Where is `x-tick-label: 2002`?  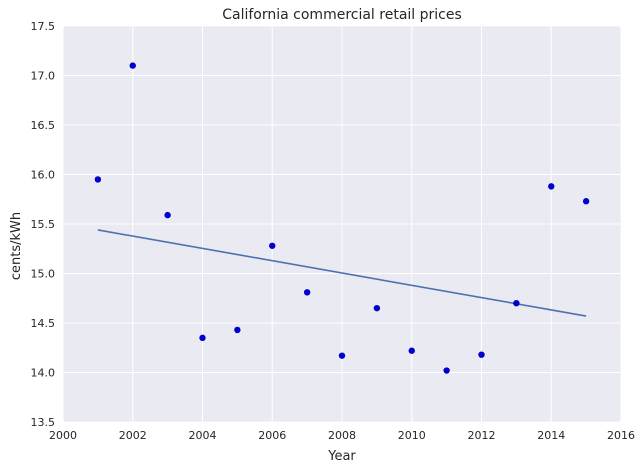 x-tick-label: 2002 is located at coordinates (133, 435).